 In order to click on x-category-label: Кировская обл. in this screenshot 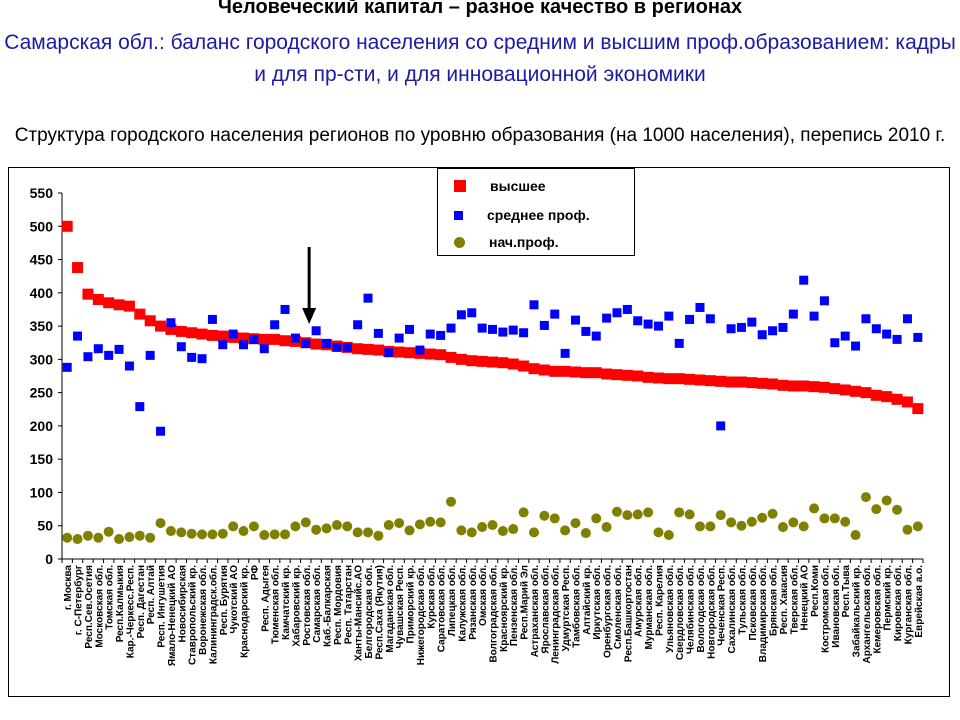, I will do `click(898, 603)`.